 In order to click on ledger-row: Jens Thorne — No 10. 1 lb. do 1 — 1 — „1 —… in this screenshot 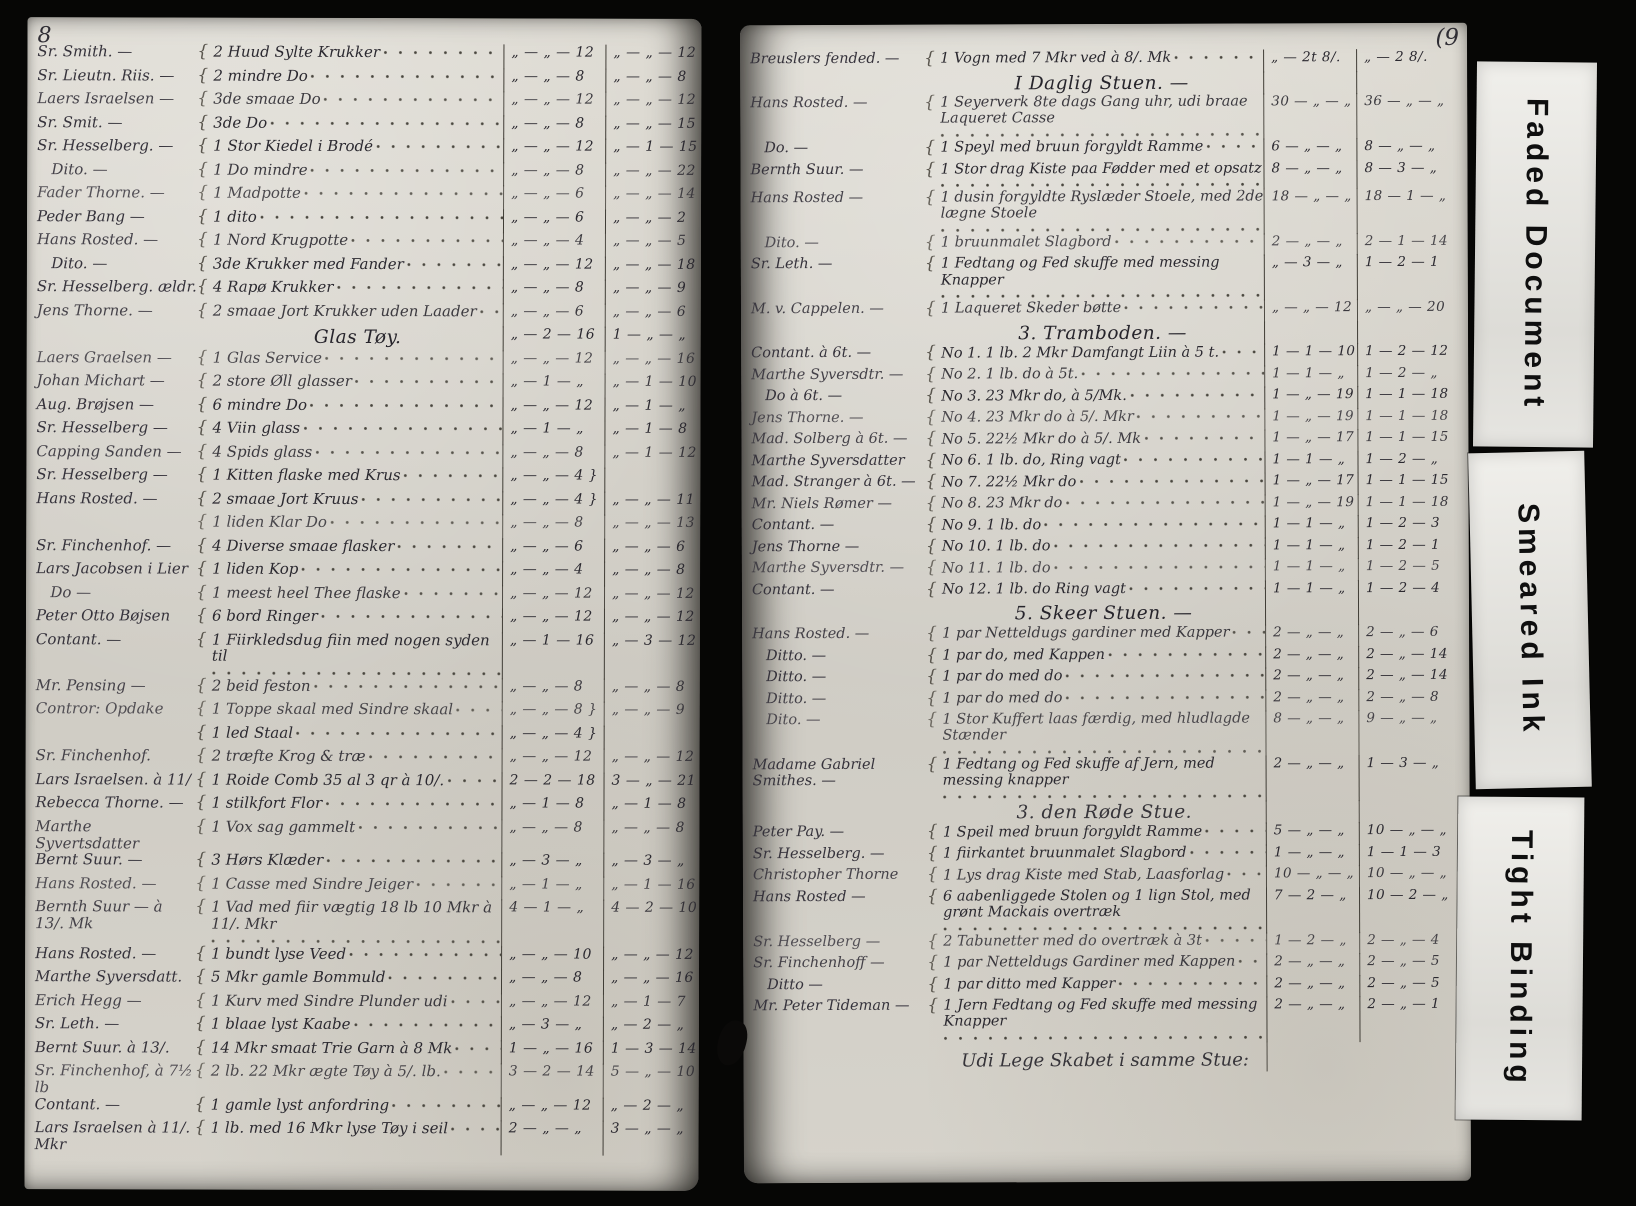, I will do `click(1105, 548)`.